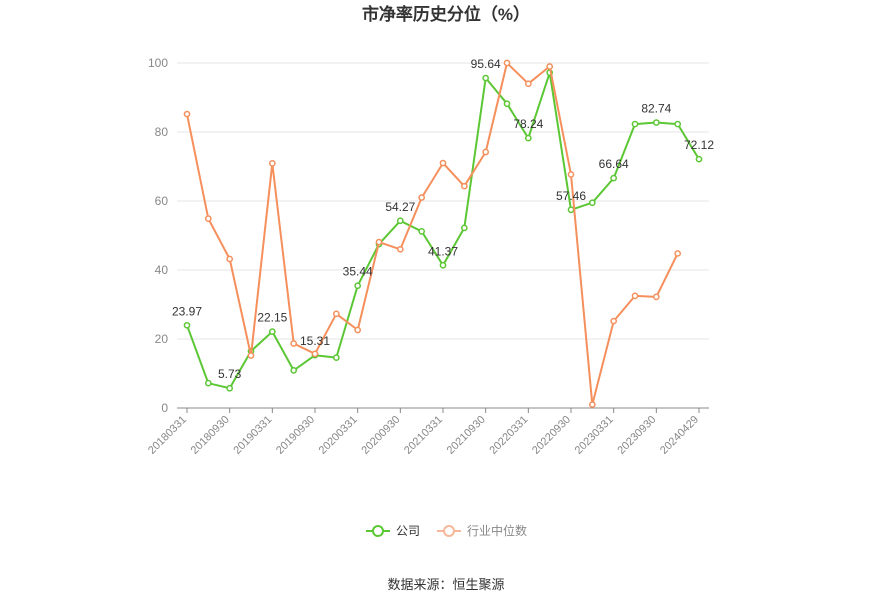 The width and height of the screenshot is (893, 603). What do you see at coordinates (380, 435) in the screenshot?
I see `x-tick-label: 20200930` at bounding box center [380, 435].